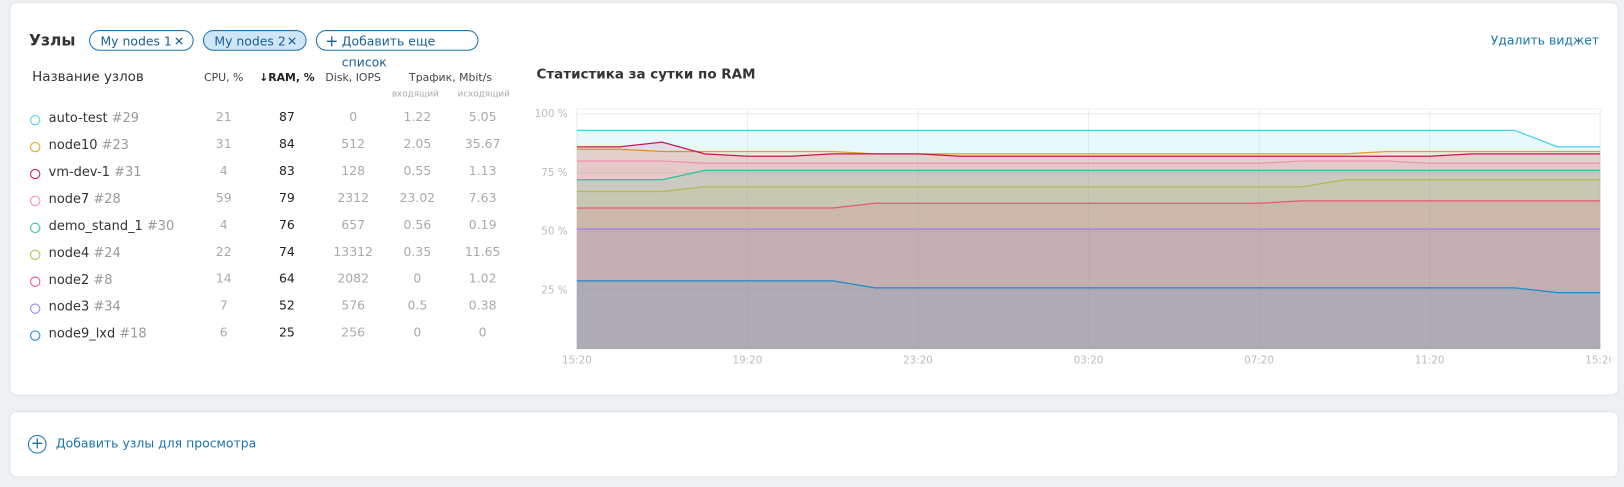  What do you see at coordinates (223, 278) in the screenshot?
I see `cell-cpu: 14` at bounding box center [223, 278].